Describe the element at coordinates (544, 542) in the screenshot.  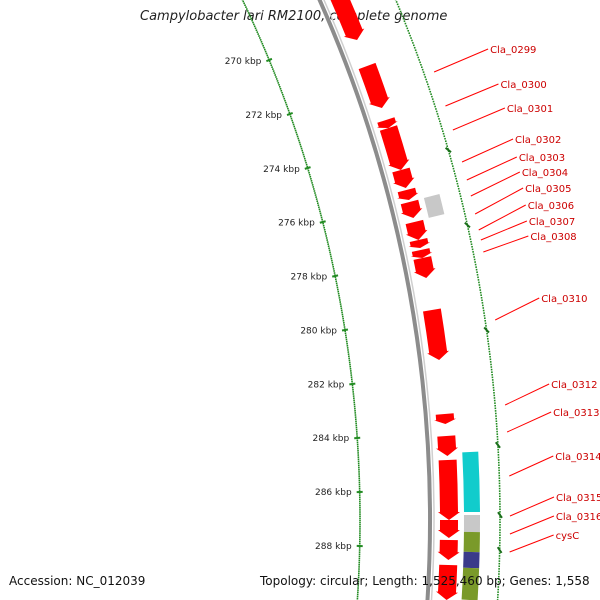
I see `gene-label: cysC` at that location.